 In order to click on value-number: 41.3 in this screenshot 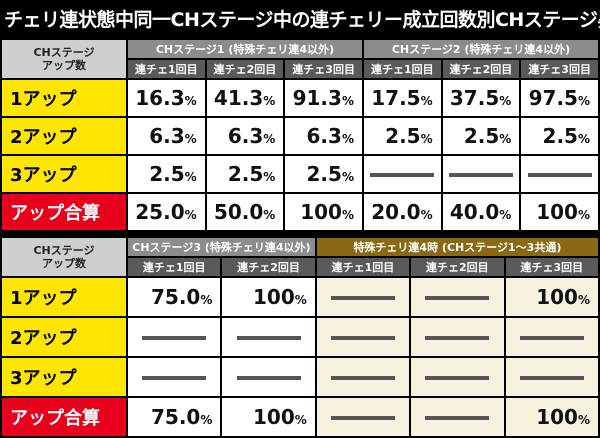, I will do `click(238, 98)`.